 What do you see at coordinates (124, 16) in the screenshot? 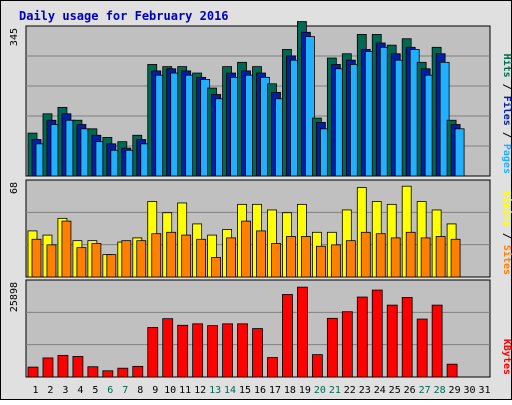
I see `chart-title: Daily usage for February 2016` at bounding box center [124, 16].